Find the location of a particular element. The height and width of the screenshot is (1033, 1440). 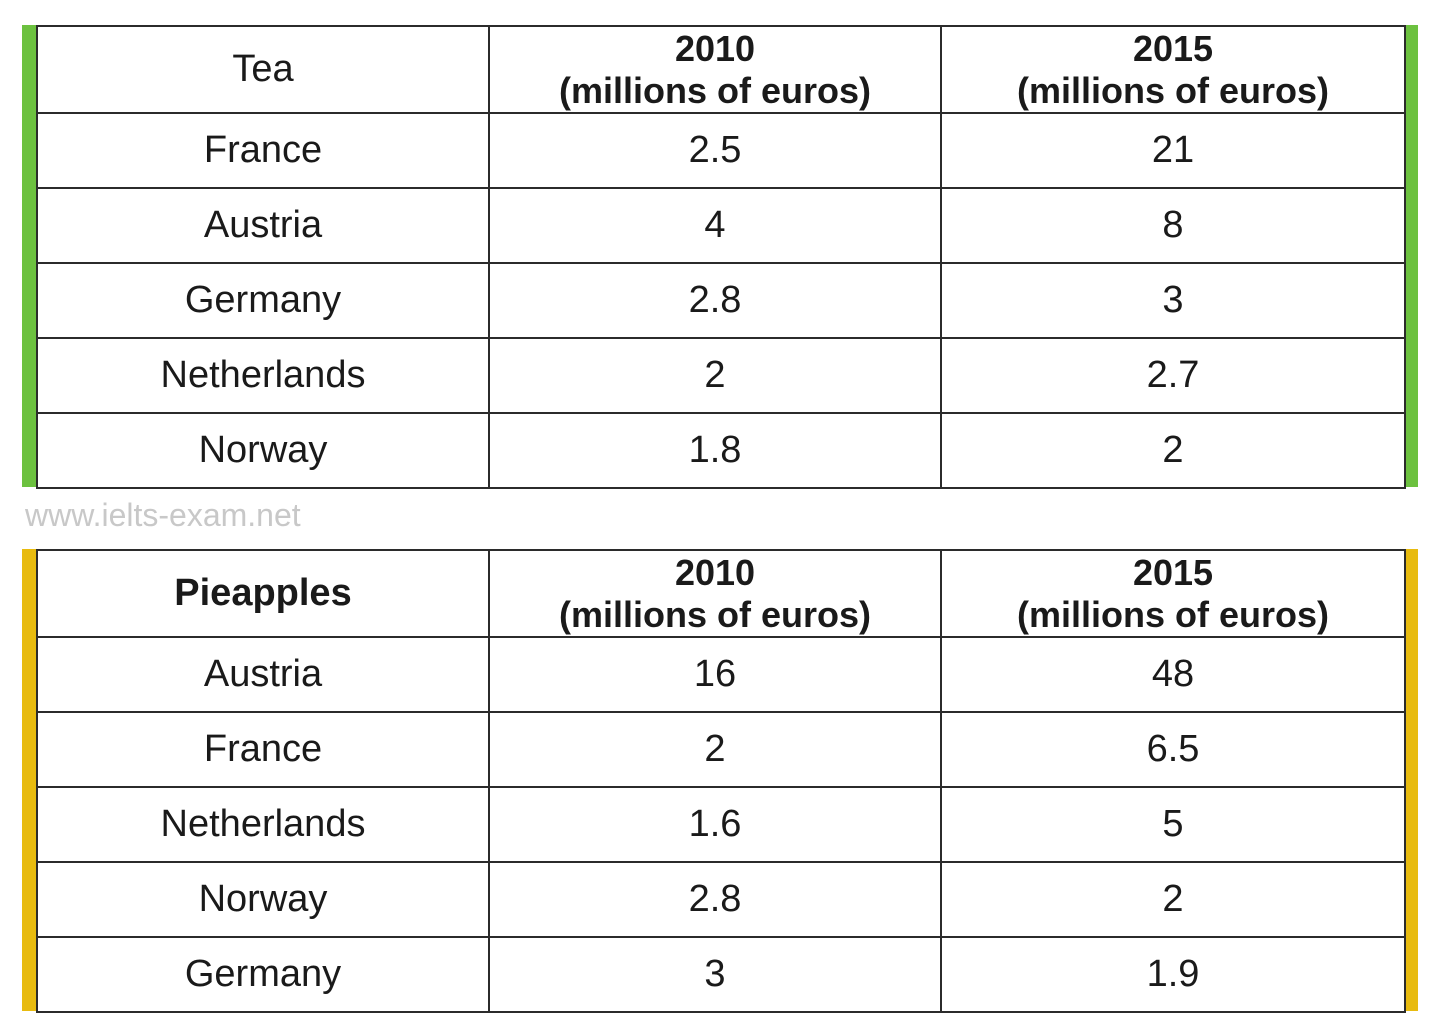

table-row: France 2.5 21 is located at coordinates (721, 150).